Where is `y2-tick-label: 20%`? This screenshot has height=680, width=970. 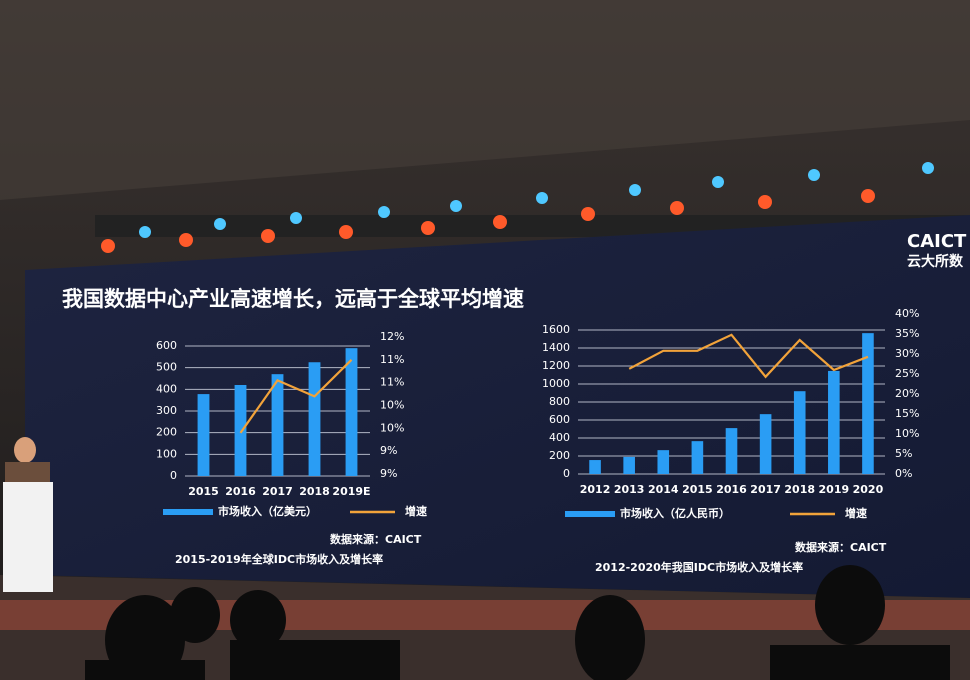 y2-tick-label: 20% is located at coordinates (907, 393).